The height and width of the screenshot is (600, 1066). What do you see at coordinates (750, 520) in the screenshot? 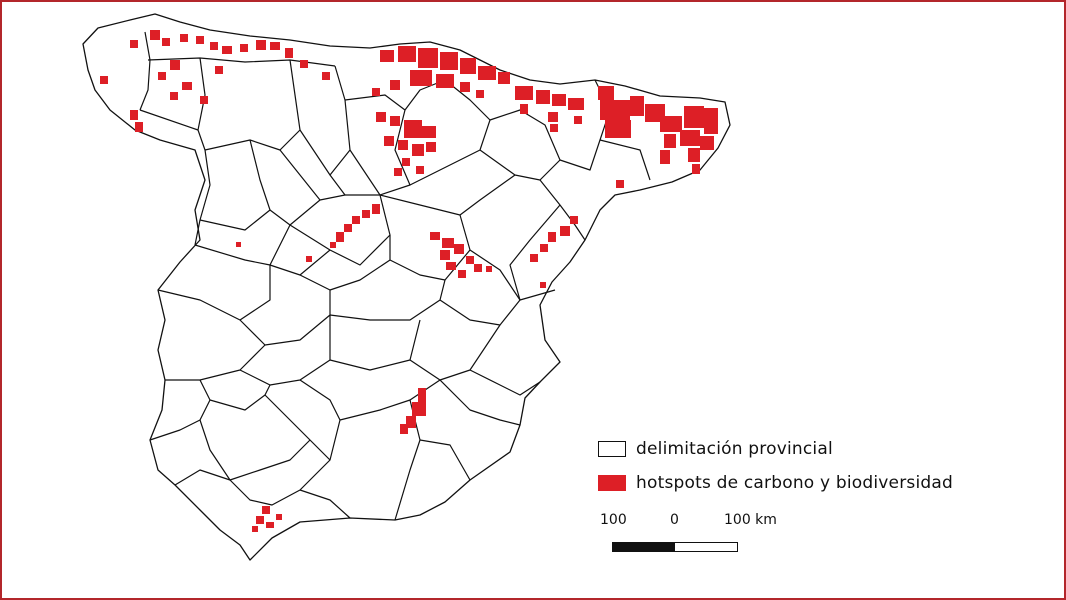
I see `scale-label-right: 100 km` at bounding box center [750, 520].